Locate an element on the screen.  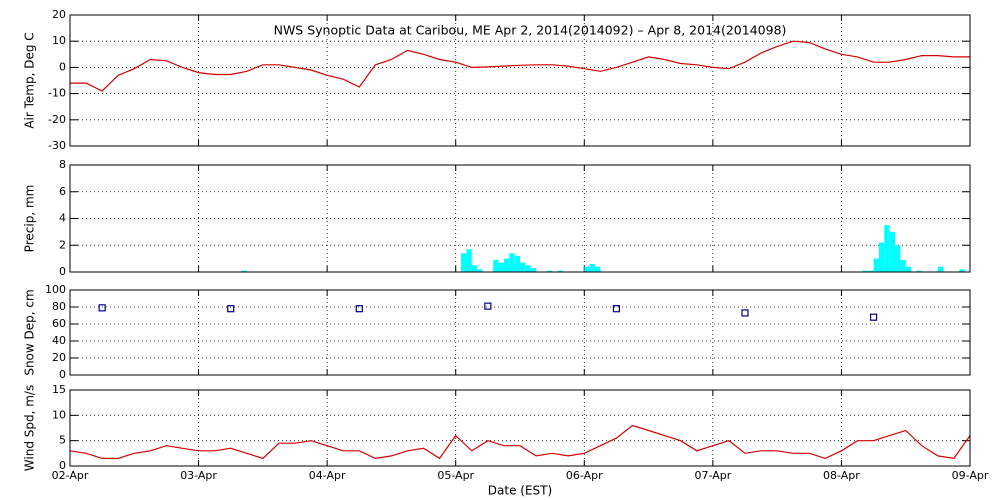
x-axis-label: Date (EST) is located at coordinates (520, 491).